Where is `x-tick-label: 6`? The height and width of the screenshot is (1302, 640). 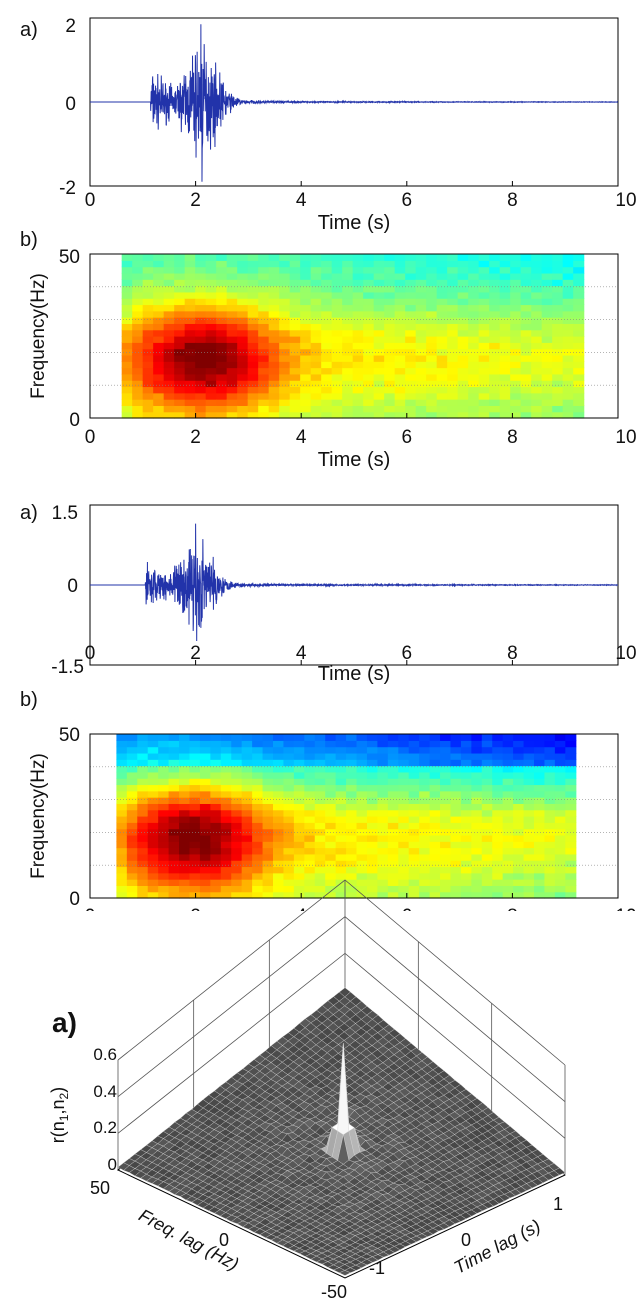
x-tick-label: 6 is located at coordinates (407, 200).